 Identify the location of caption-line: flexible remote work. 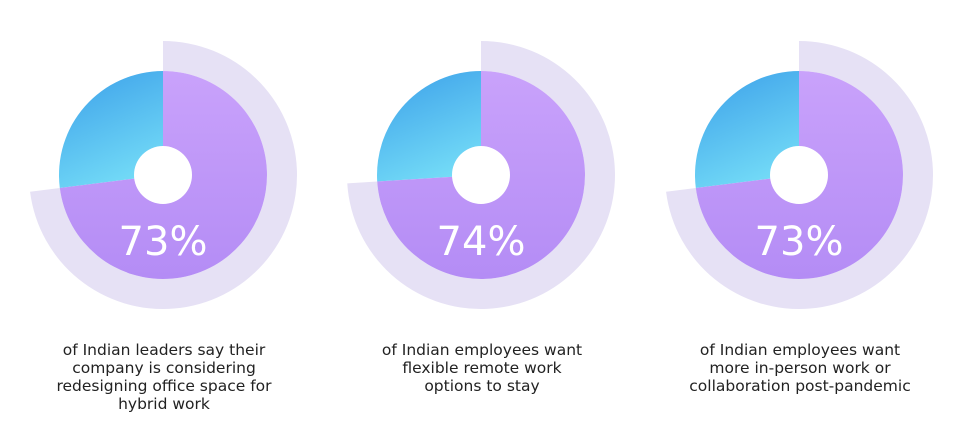
(482, 368).